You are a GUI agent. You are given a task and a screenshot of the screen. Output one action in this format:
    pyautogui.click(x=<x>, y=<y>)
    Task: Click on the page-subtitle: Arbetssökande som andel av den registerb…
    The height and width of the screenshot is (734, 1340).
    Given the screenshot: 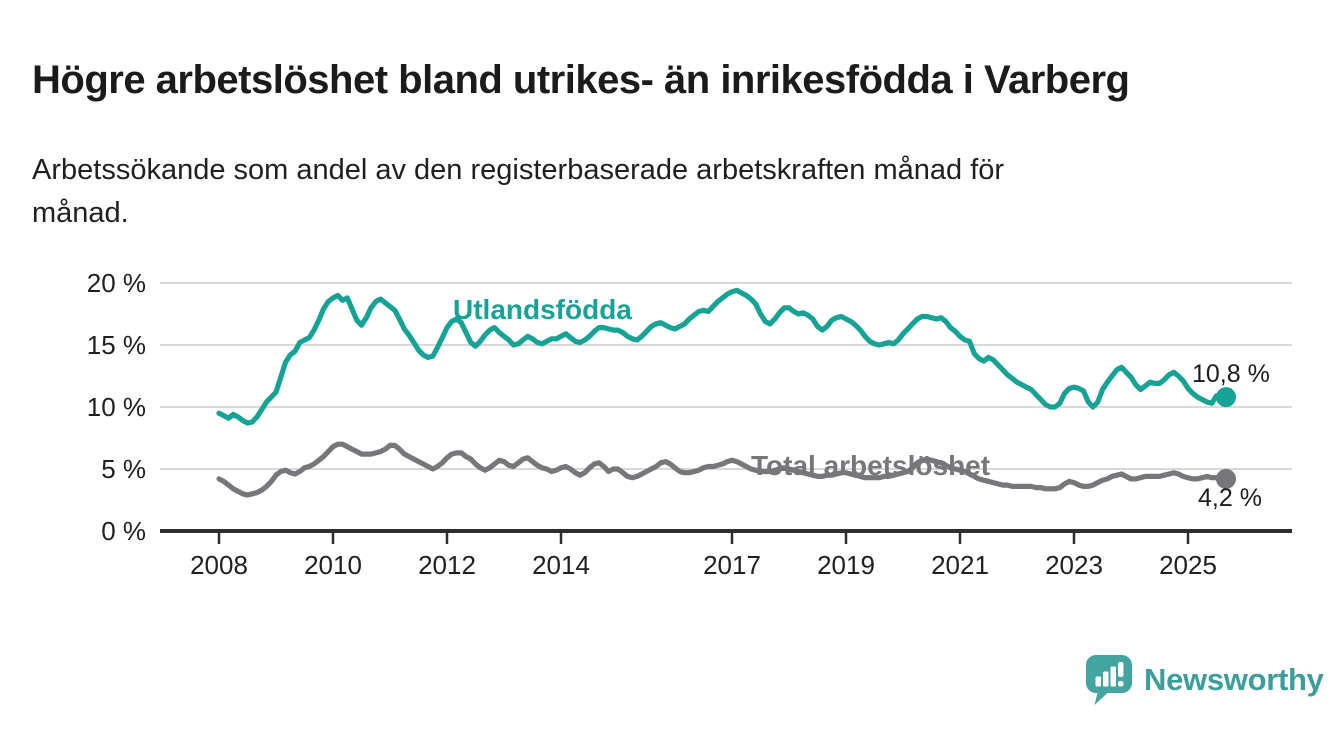 What is the action you would take?
    pyautogui.click(x=518, y=191)
    